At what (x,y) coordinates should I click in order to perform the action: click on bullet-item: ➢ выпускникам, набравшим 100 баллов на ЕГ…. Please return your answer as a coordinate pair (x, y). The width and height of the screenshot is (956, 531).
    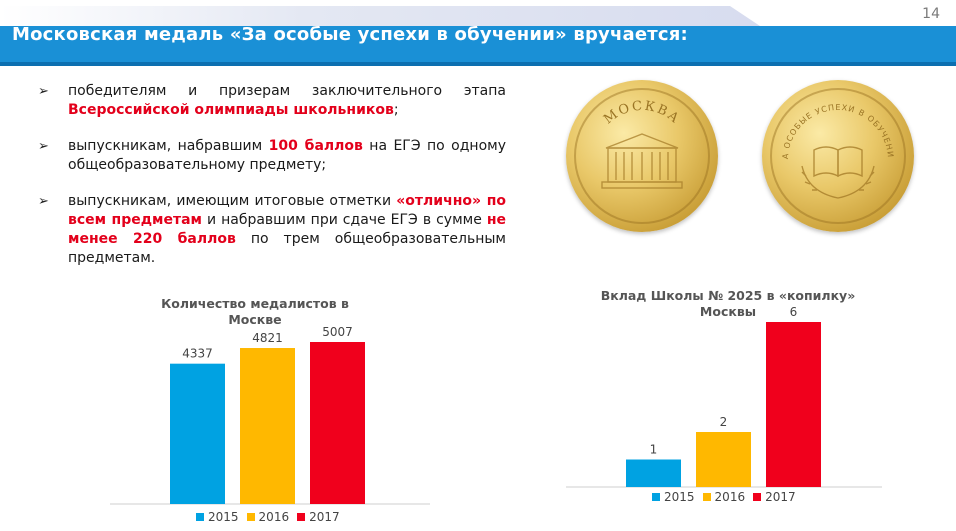
    Looking at the image, I should click on (271, 156).